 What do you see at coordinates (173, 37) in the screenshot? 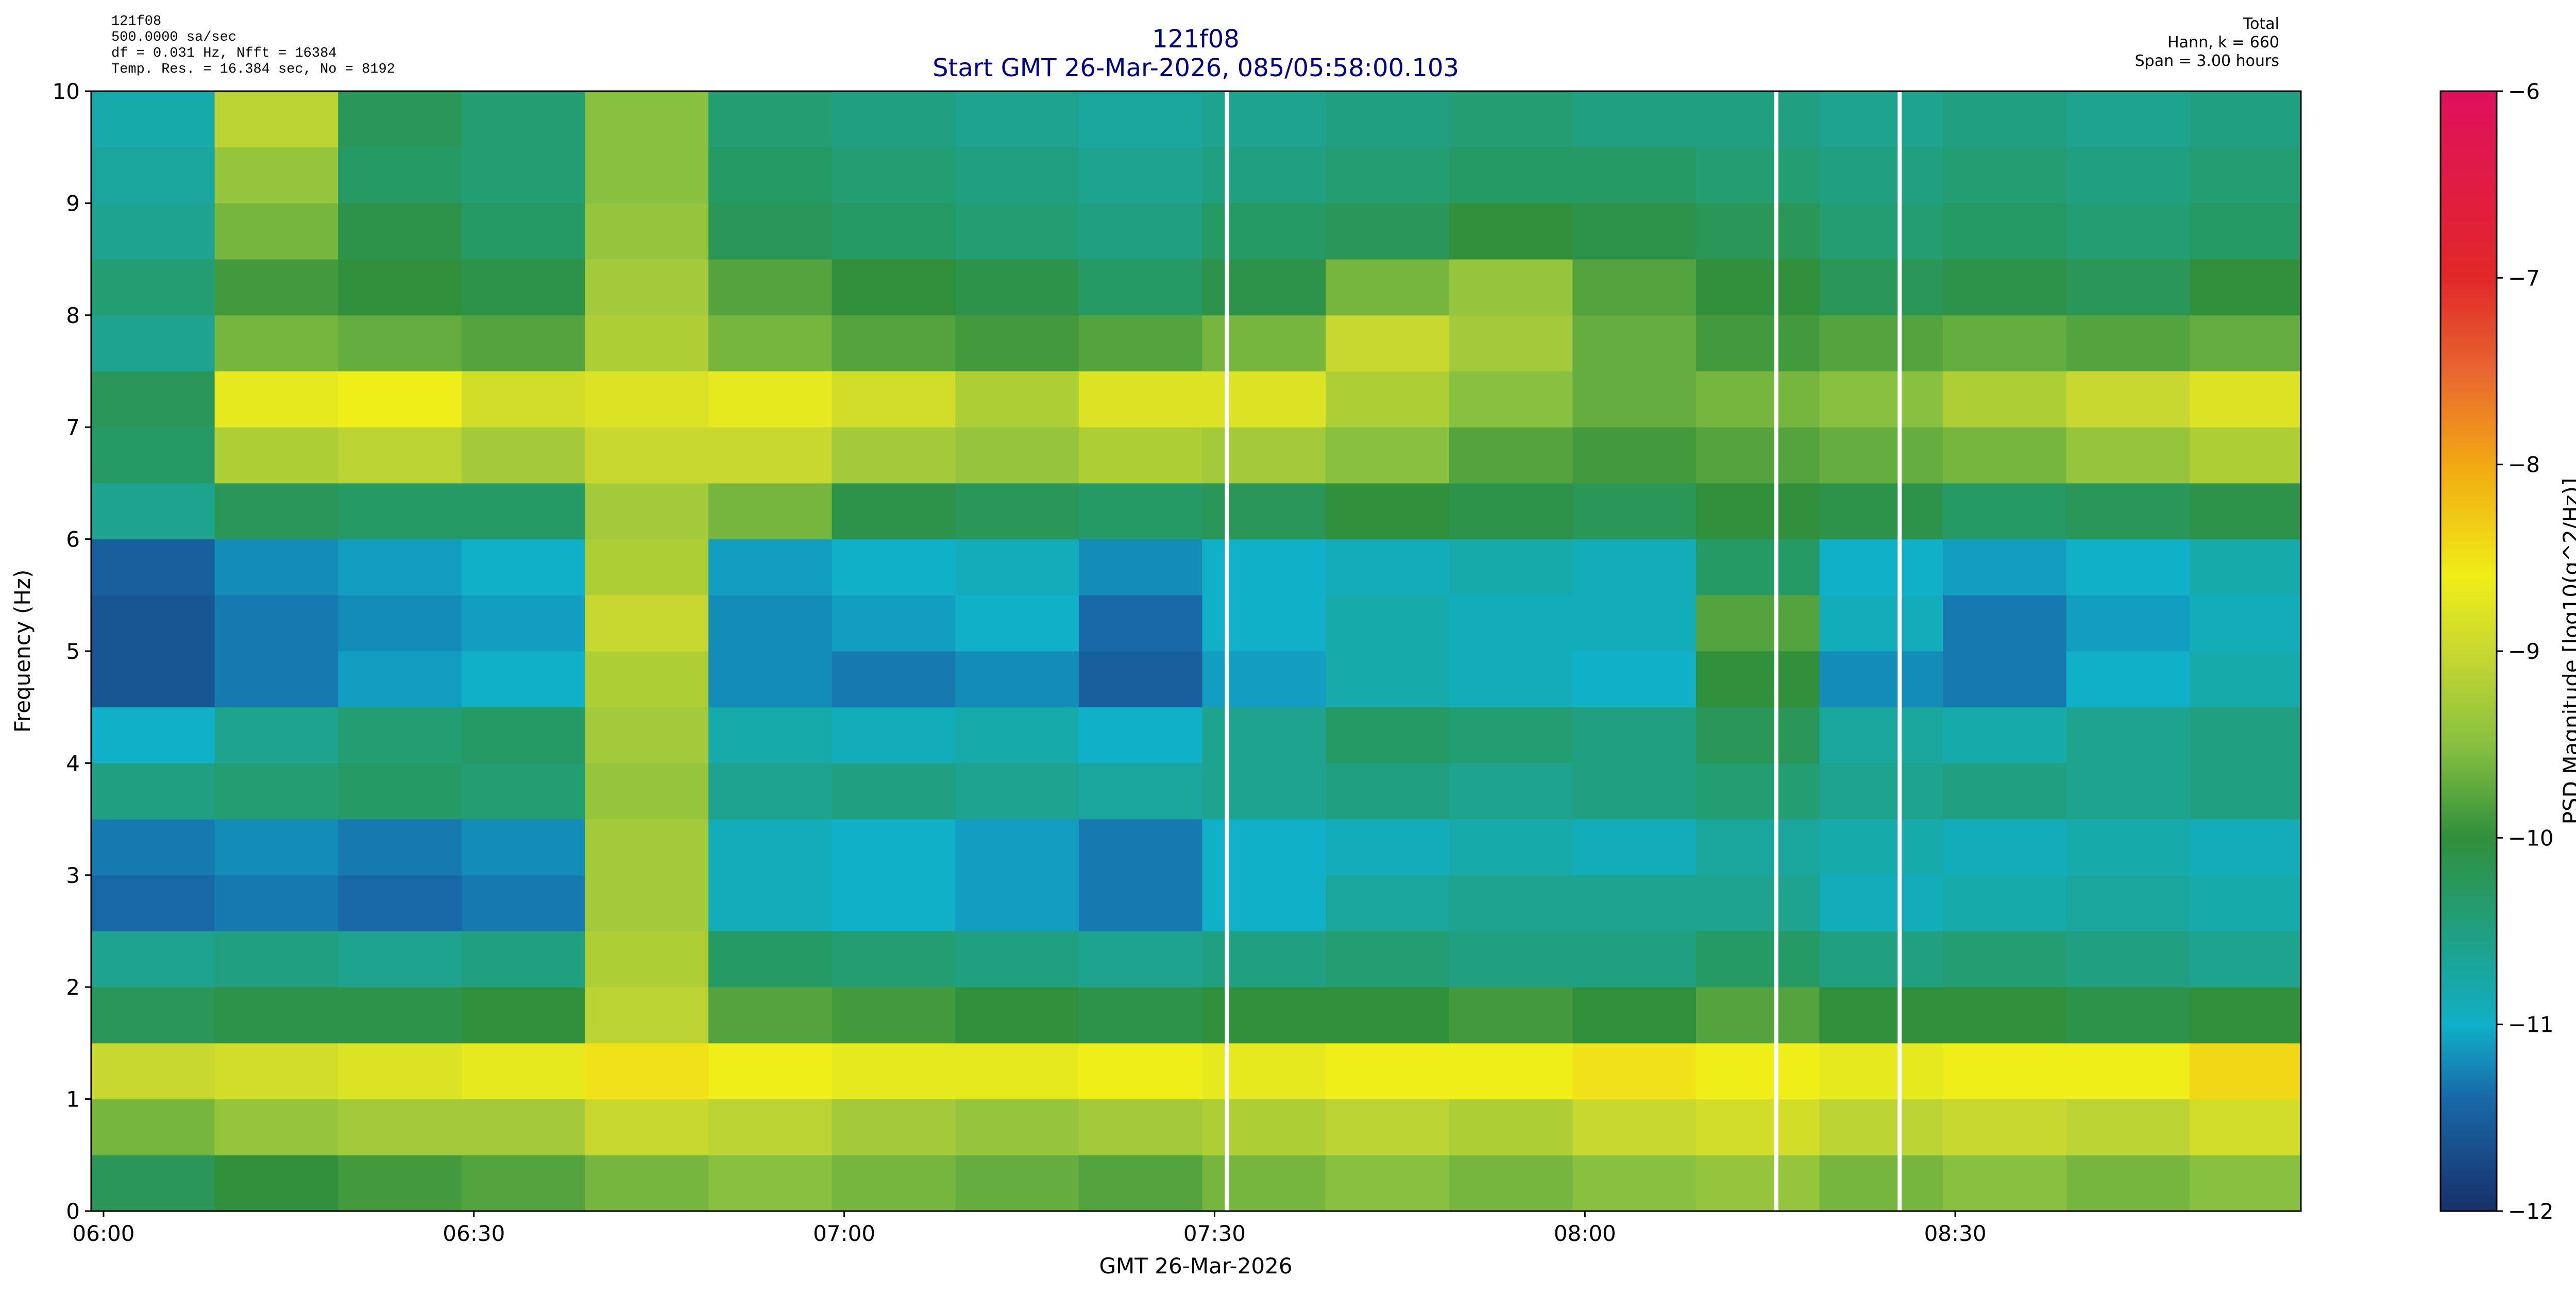
I see `info-line: 500.0000 sa/sec` at bounding box center [173, 37].